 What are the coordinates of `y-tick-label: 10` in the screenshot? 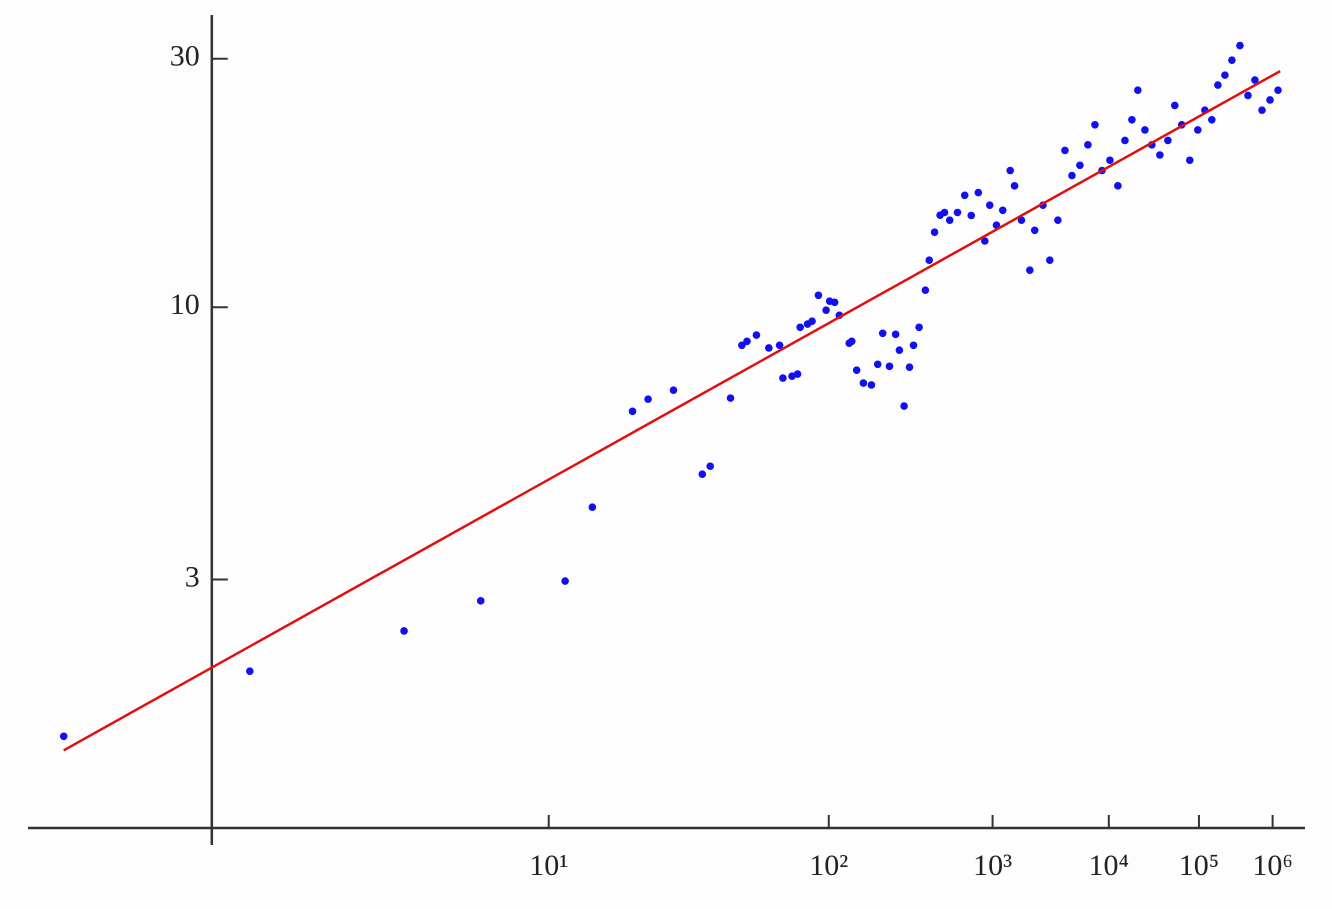 It's located at (185, 304).